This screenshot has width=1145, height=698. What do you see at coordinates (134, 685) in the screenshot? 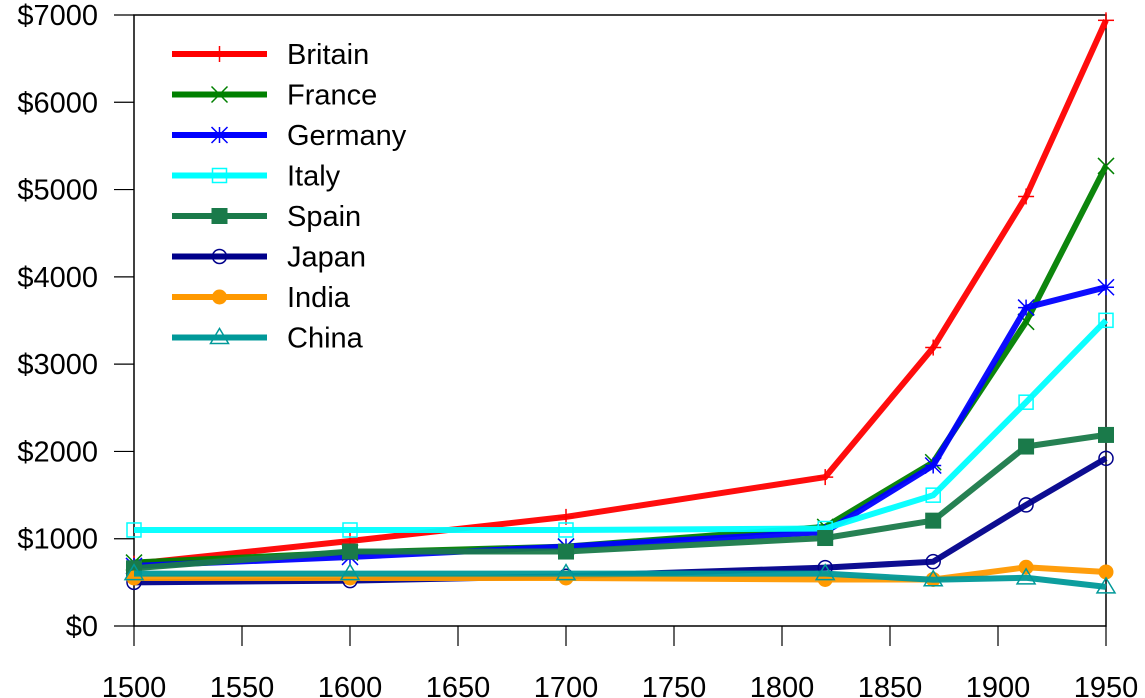
I see `x-tick-label: 1500` at bounding box center [134, 685].